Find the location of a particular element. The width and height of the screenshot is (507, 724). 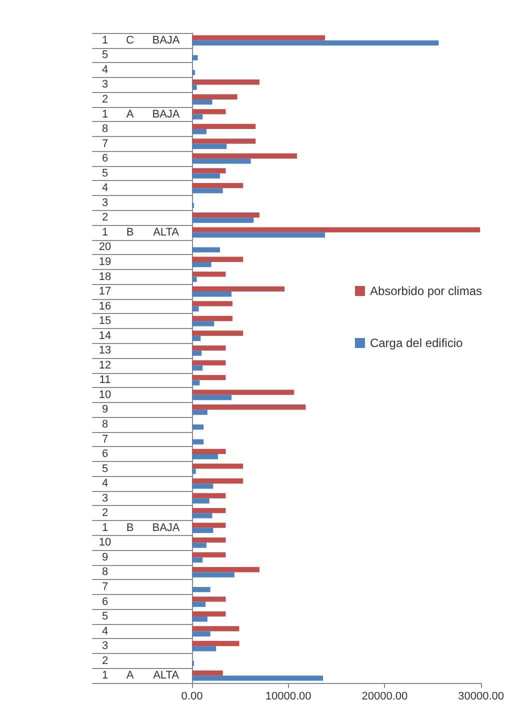

x-tick-label: 30000.00 is located at coordinates (481, 696).